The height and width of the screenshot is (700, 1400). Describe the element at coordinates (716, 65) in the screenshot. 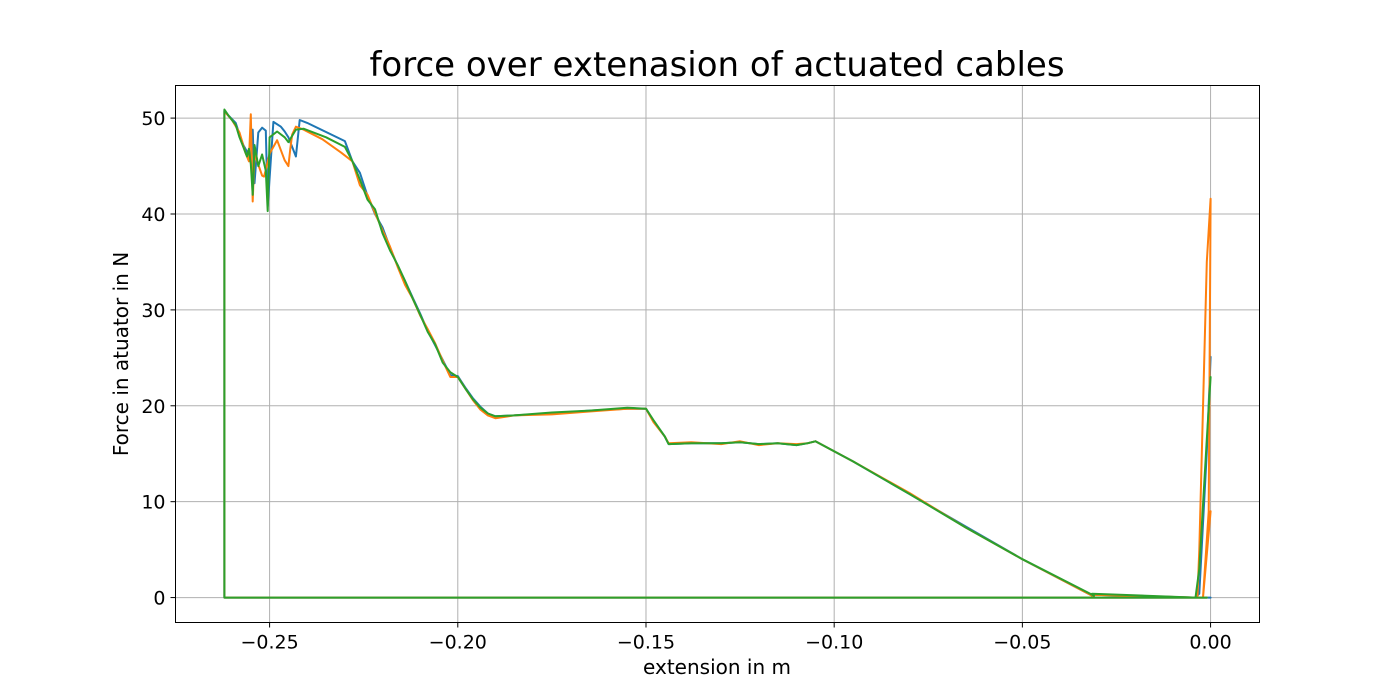

I see `chart-title: force over extenasion of actuated cables` at that location.